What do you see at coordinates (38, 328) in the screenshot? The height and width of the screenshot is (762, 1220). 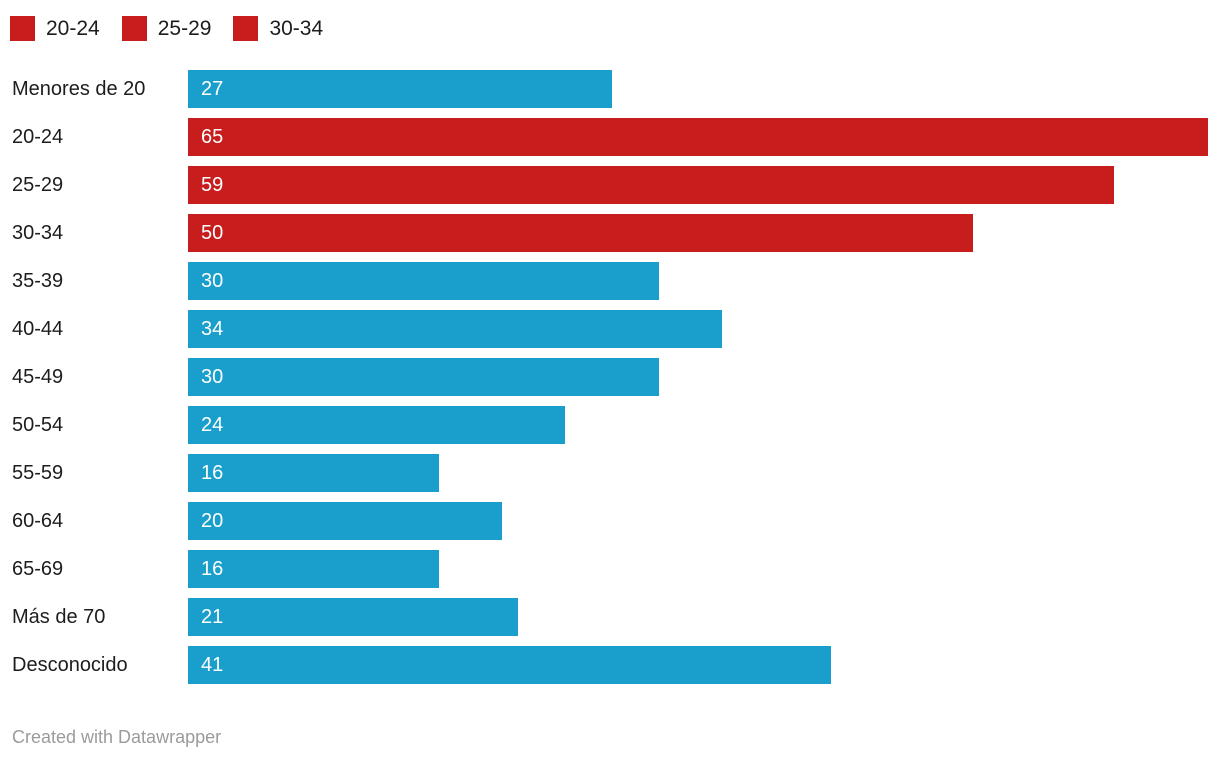 I see `category-label: 40-44` at bounding box center [38, 328].